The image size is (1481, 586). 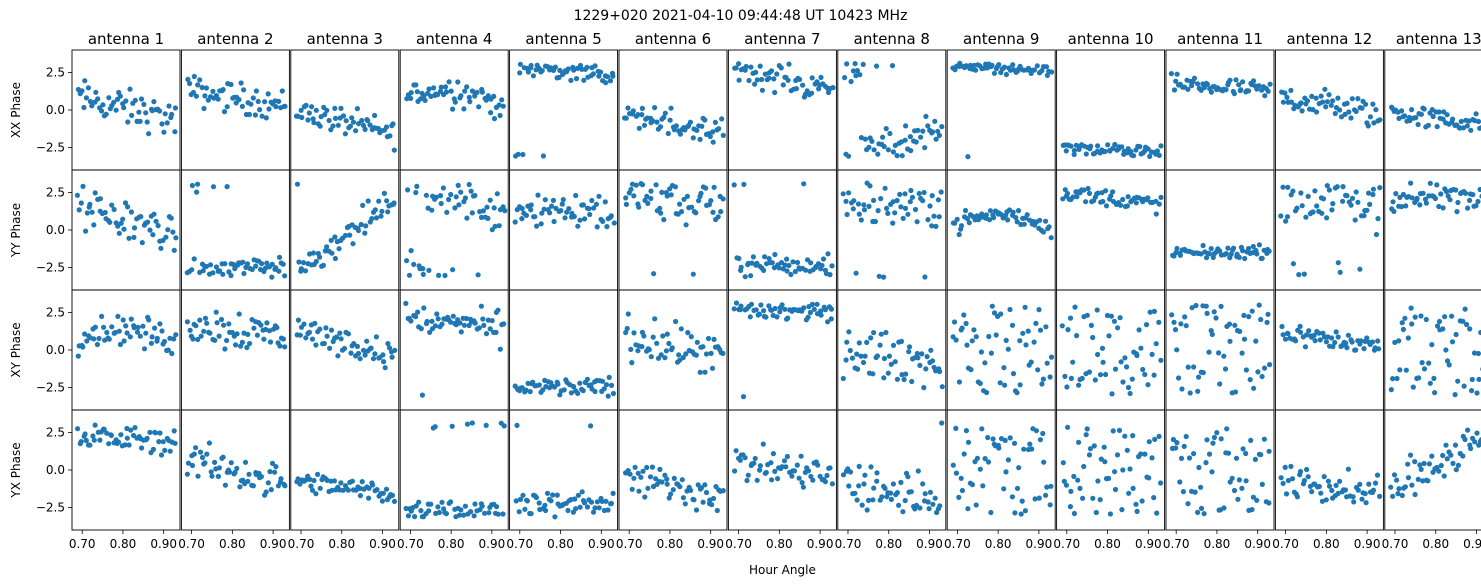 I want to click on x-tick-label: 0.80, so click(x=123, y=544).